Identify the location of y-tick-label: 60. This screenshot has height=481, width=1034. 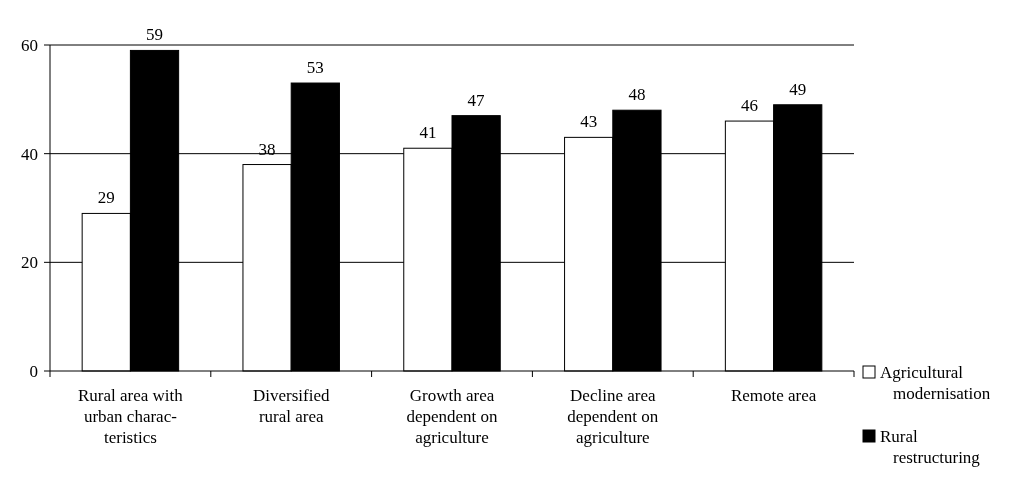
(29, 45).